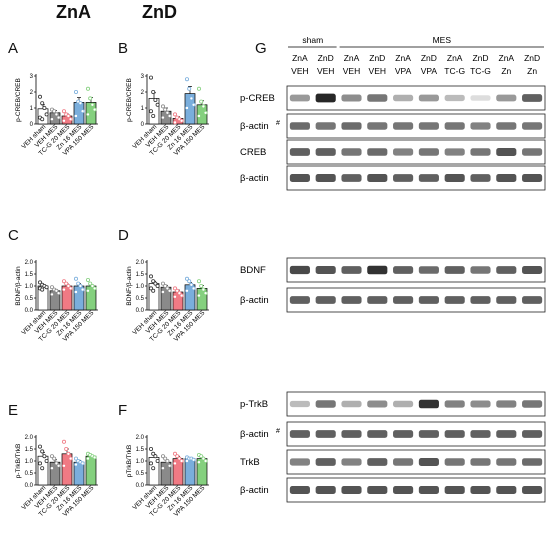 The image size is (550, 550). I want to click on y-tick-label: 2.0, so click(140, 438).